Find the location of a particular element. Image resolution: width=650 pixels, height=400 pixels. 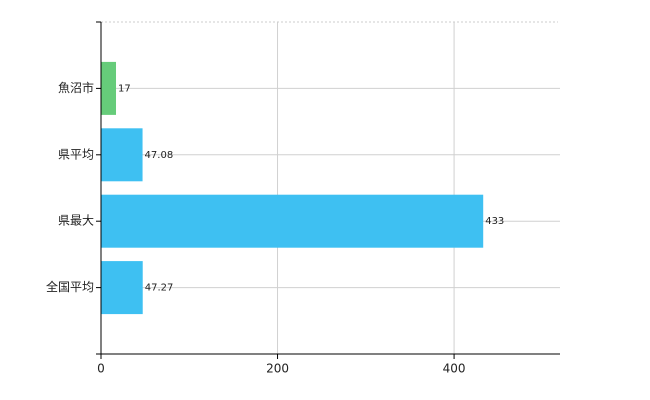

y-tick-label: 県最大 is located at coordinates (76, 221).